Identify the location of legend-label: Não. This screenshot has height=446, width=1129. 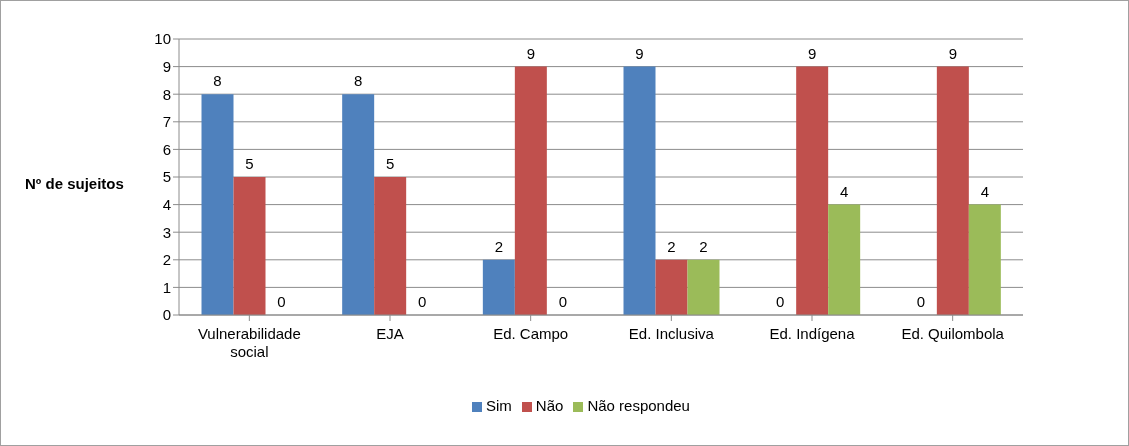
(549, 405).